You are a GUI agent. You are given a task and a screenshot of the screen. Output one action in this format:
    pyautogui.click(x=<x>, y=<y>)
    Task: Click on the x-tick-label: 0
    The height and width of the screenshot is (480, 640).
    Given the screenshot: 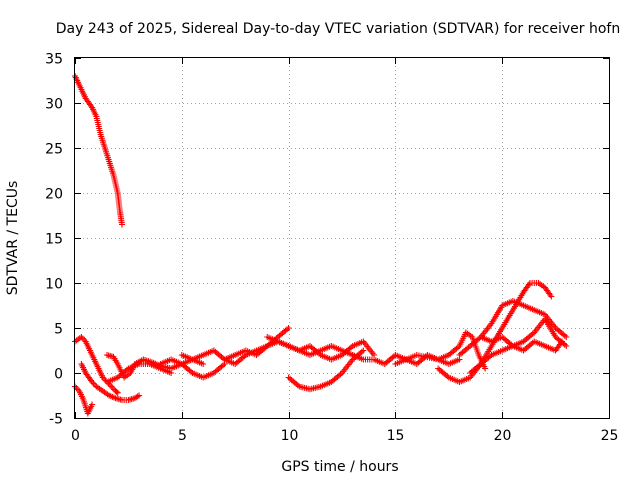 What is the action you would take?
    pyautogui.click(x=75, y=436)
    